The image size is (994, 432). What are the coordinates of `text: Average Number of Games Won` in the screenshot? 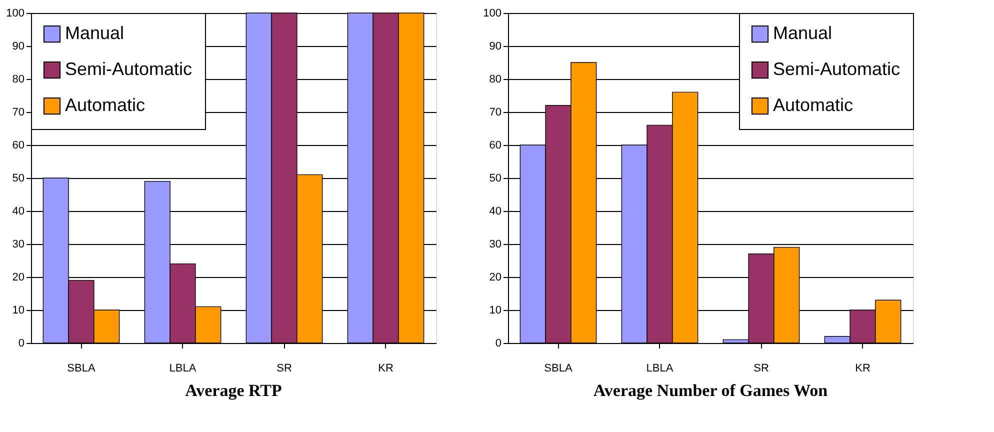 It's located at (710, 390).